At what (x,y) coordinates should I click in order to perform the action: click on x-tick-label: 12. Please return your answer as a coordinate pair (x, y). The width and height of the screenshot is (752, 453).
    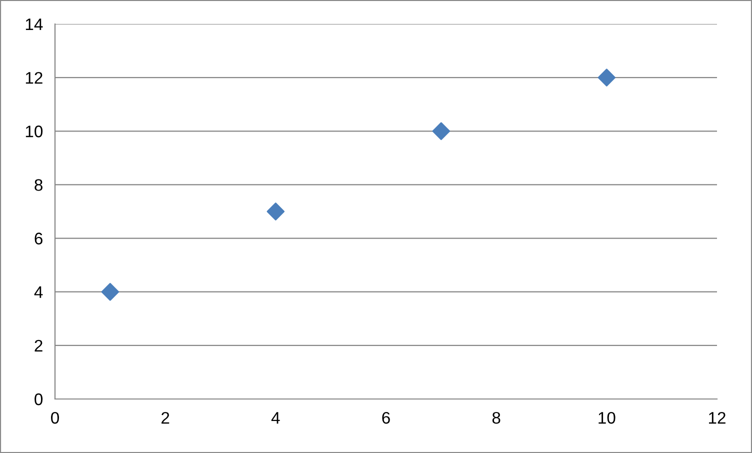
    Looking at the image, I should click on (717, 418).